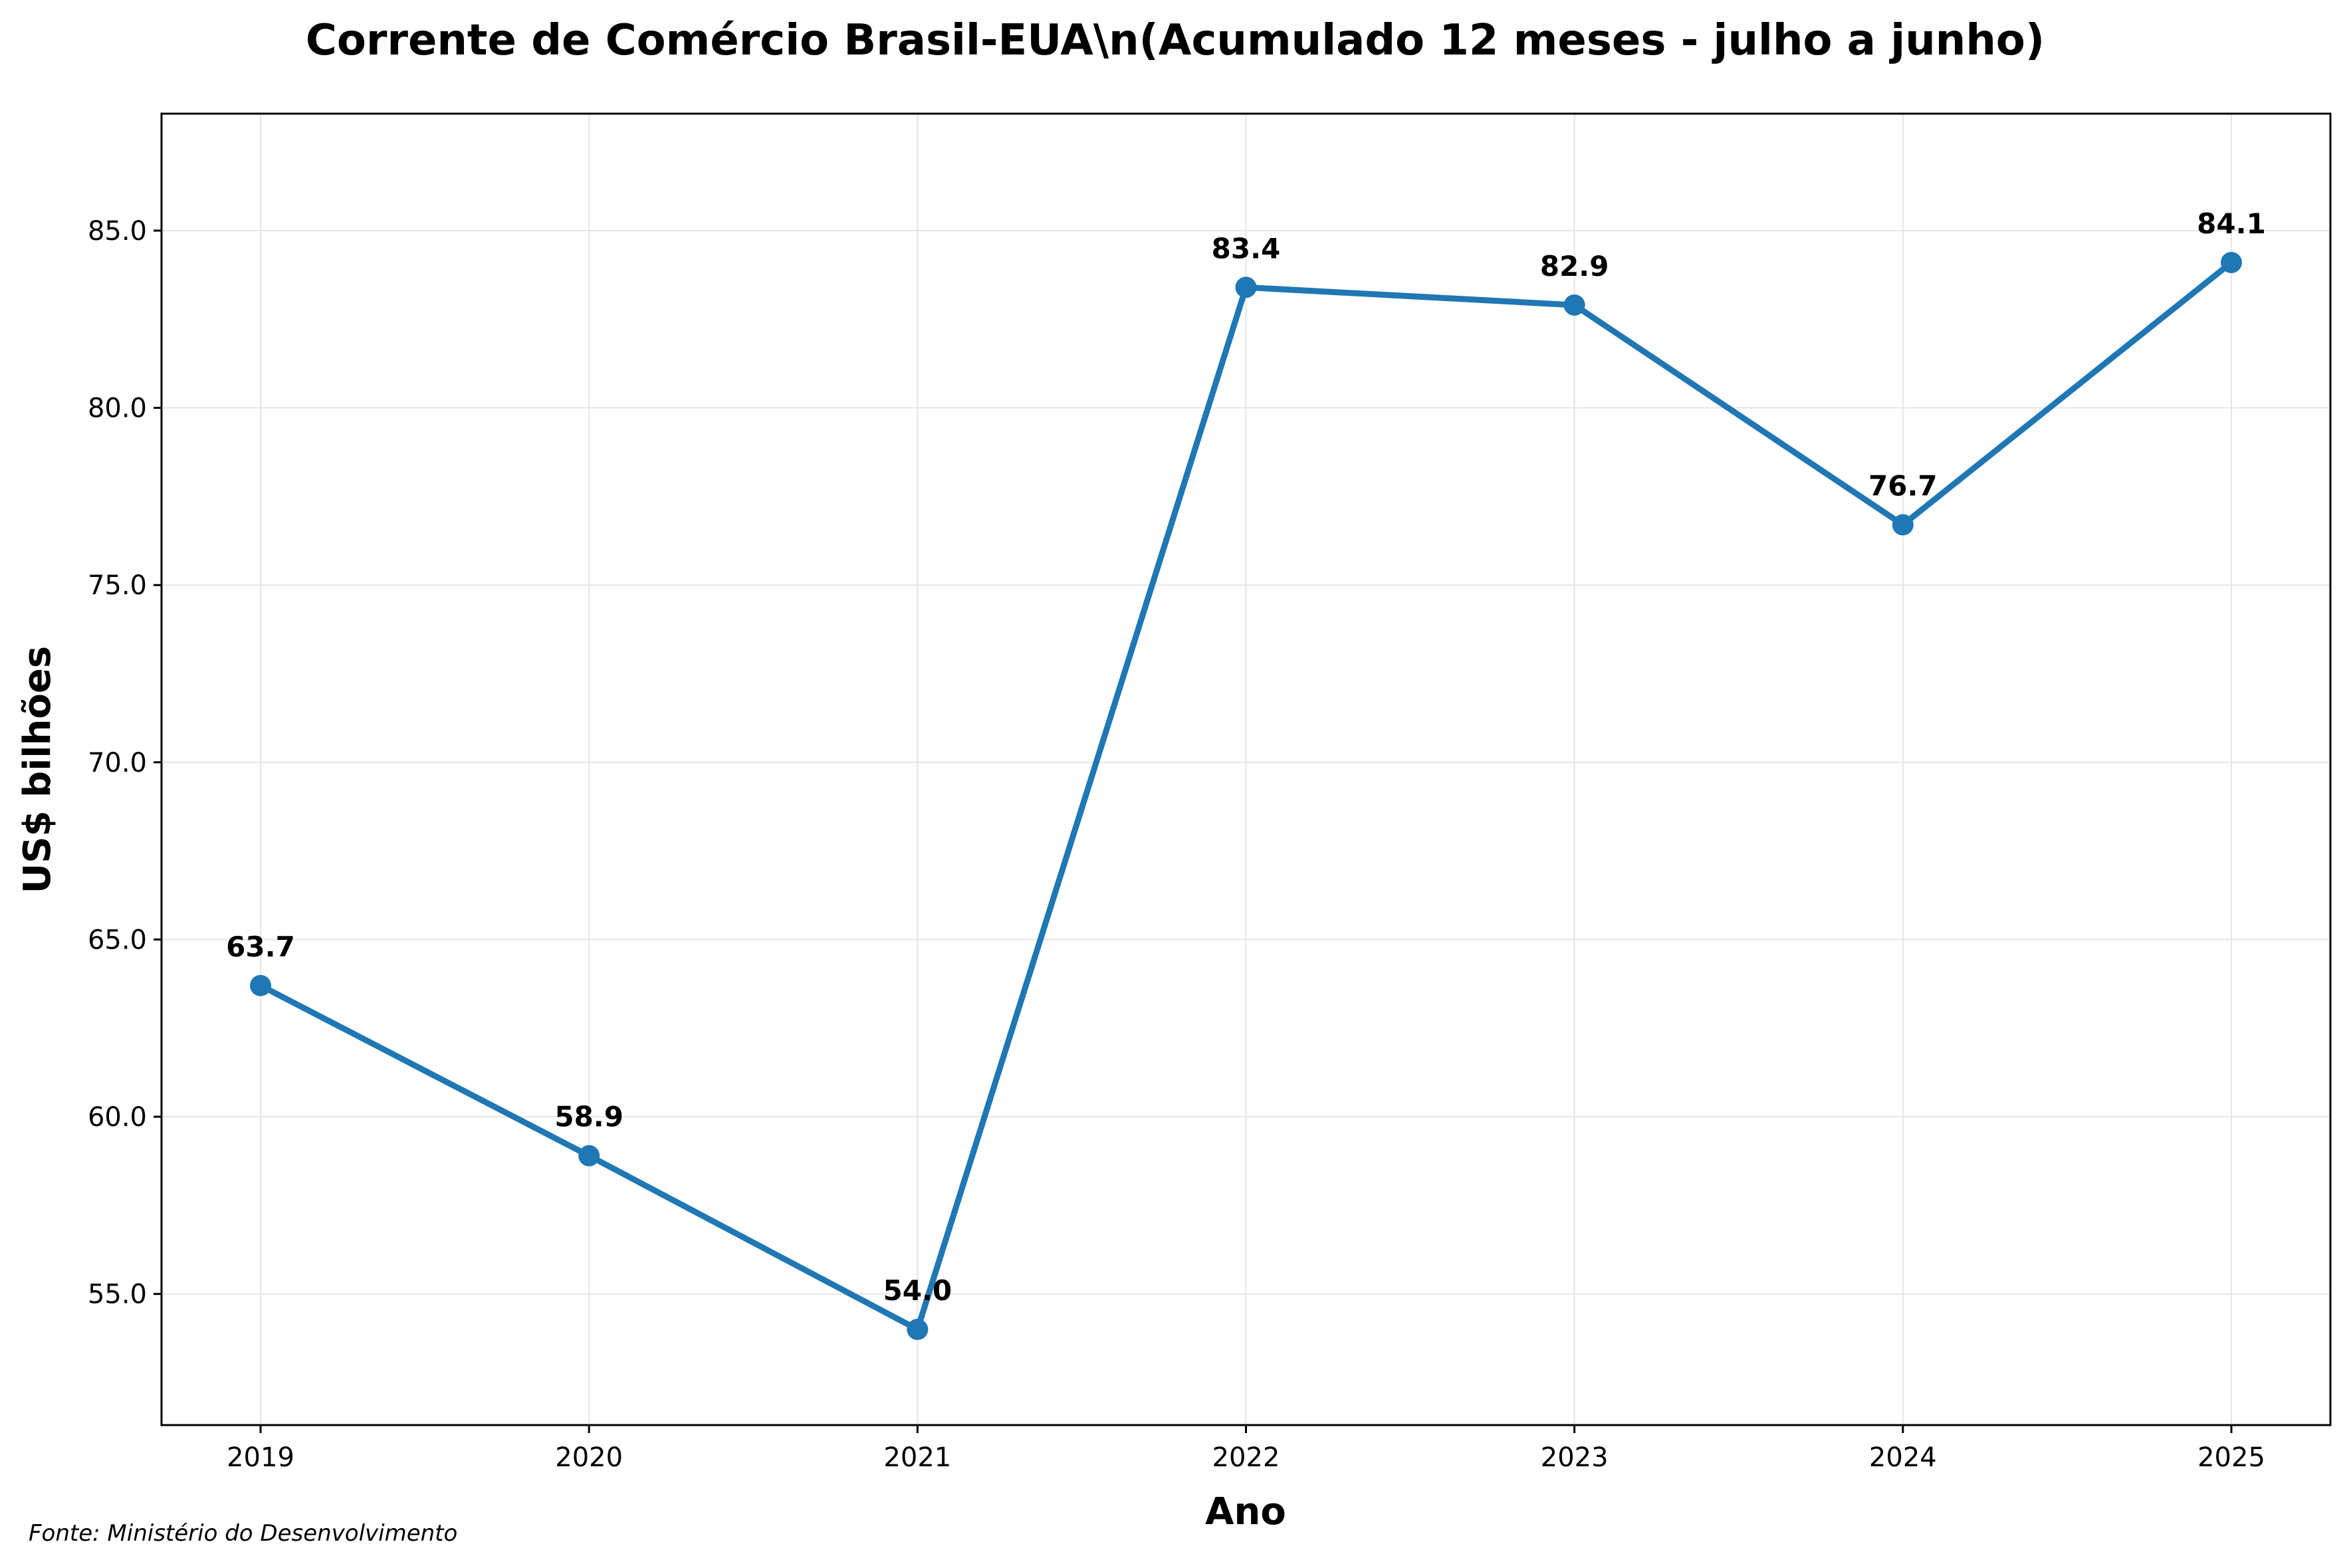  I want to click on y-tick-label: 80.0, so click(117, 408).